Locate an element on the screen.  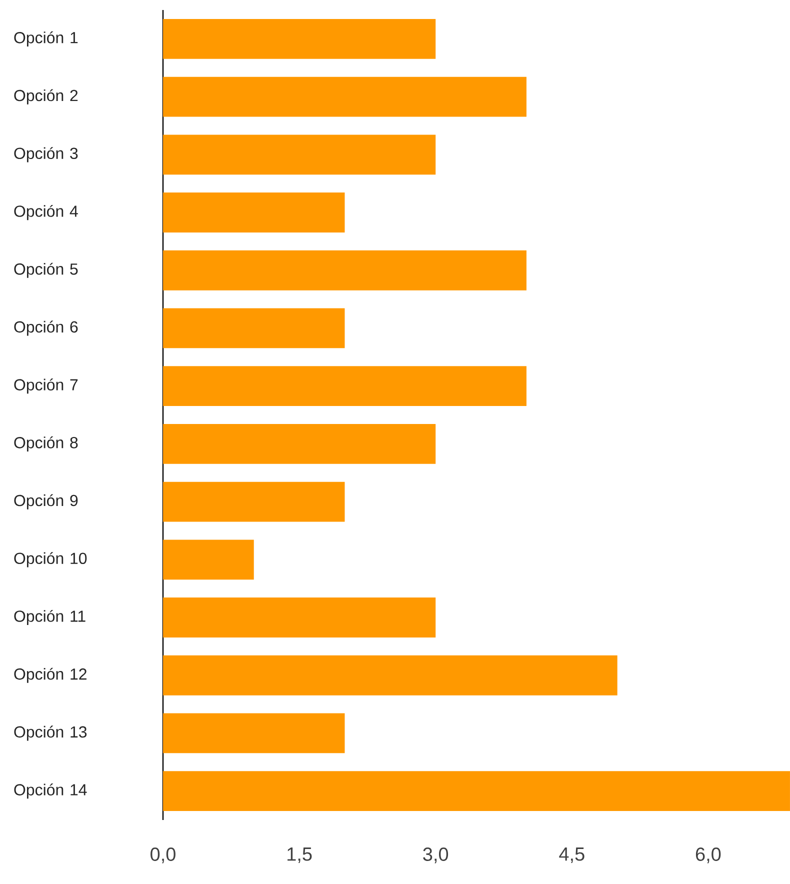
y-tick-label: Opción 14 is located at coordinates (50, 791).